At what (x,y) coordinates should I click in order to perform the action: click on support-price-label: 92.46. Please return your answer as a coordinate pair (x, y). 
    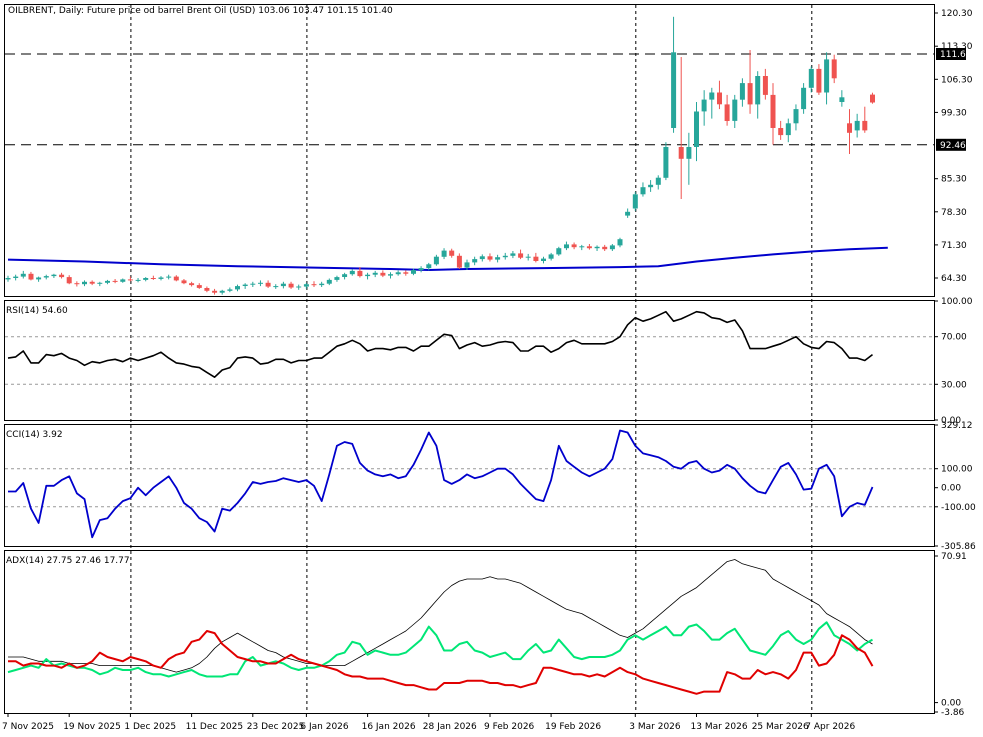
    Looking at the image, I should click on (953, 146).